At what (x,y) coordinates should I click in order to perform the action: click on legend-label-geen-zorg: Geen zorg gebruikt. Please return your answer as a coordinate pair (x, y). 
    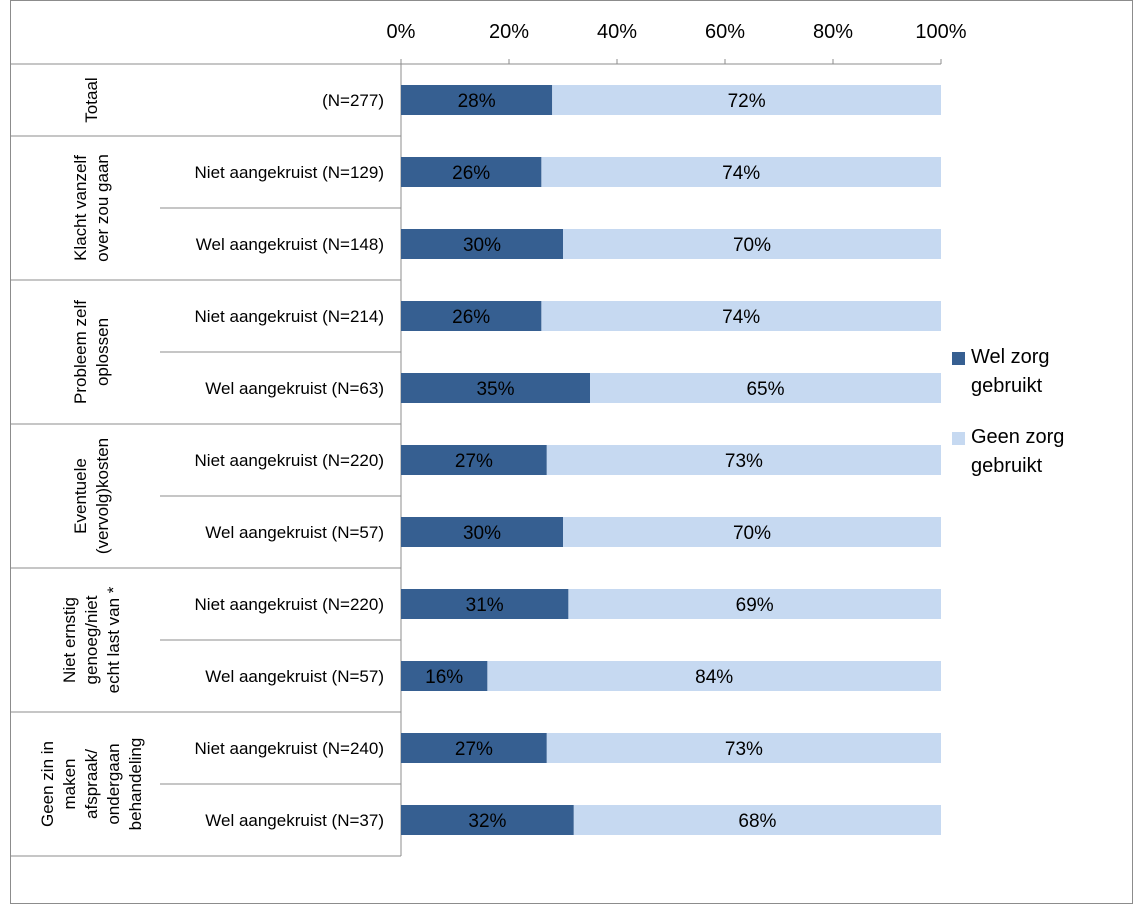
    Looking at the image, I should click on (1018, 451).